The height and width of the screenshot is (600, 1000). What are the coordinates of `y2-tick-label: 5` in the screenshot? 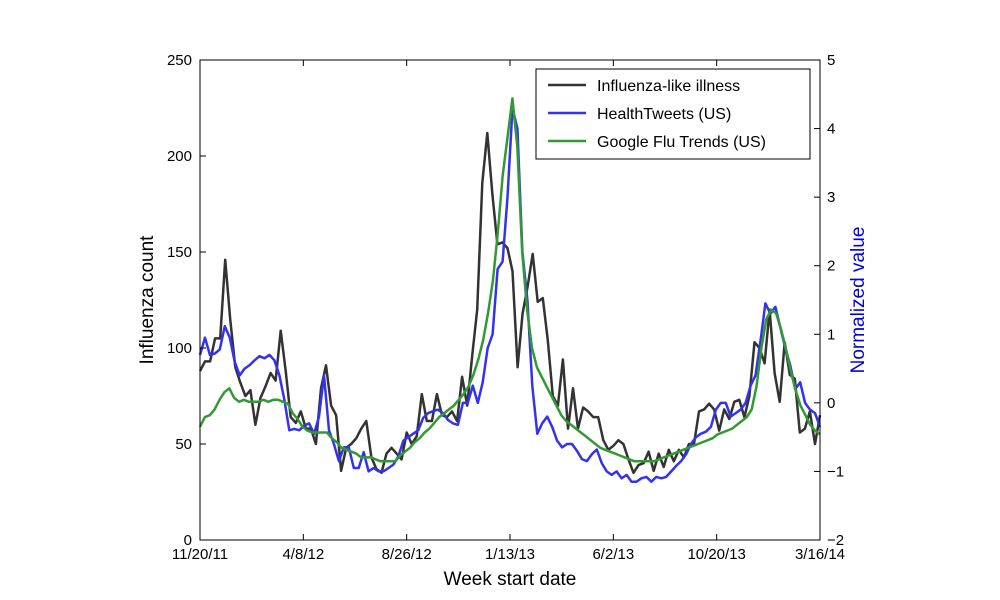 It's located at (831, 60).